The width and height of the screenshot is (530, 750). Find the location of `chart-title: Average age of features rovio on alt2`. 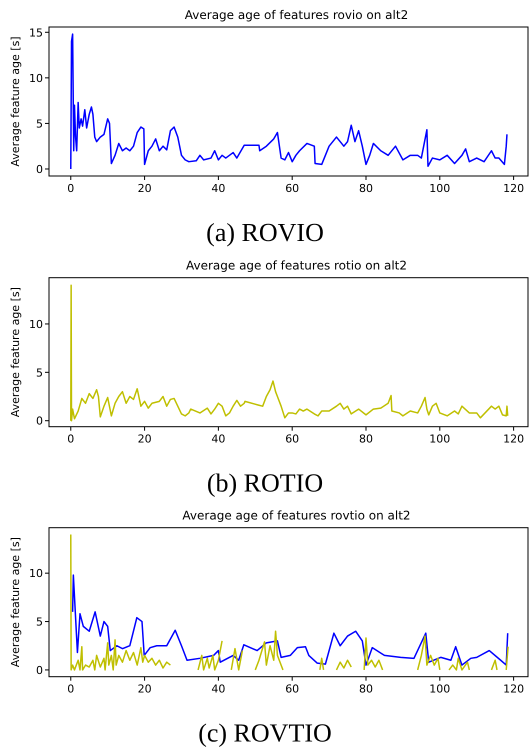

chart-title: Average age of features rovio on alt2 is located at coordinates (296, 15).